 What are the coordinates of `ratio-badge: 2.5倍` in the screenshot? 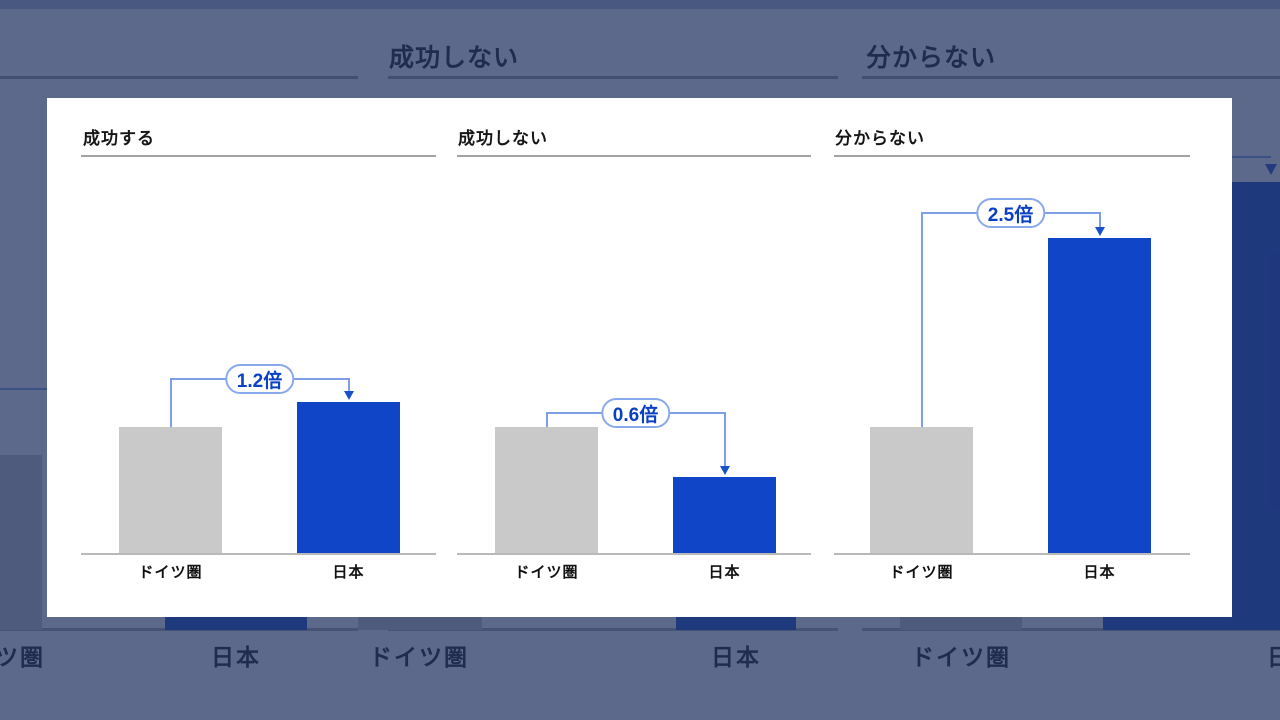 It's located at (1010, 213).